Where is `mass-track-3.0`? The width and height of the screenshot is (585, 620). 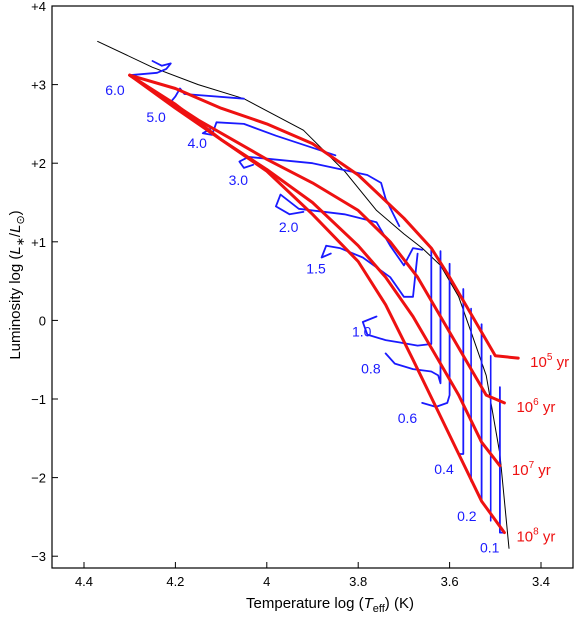
mass-track-3.0 is located at coordinates (319, 191).